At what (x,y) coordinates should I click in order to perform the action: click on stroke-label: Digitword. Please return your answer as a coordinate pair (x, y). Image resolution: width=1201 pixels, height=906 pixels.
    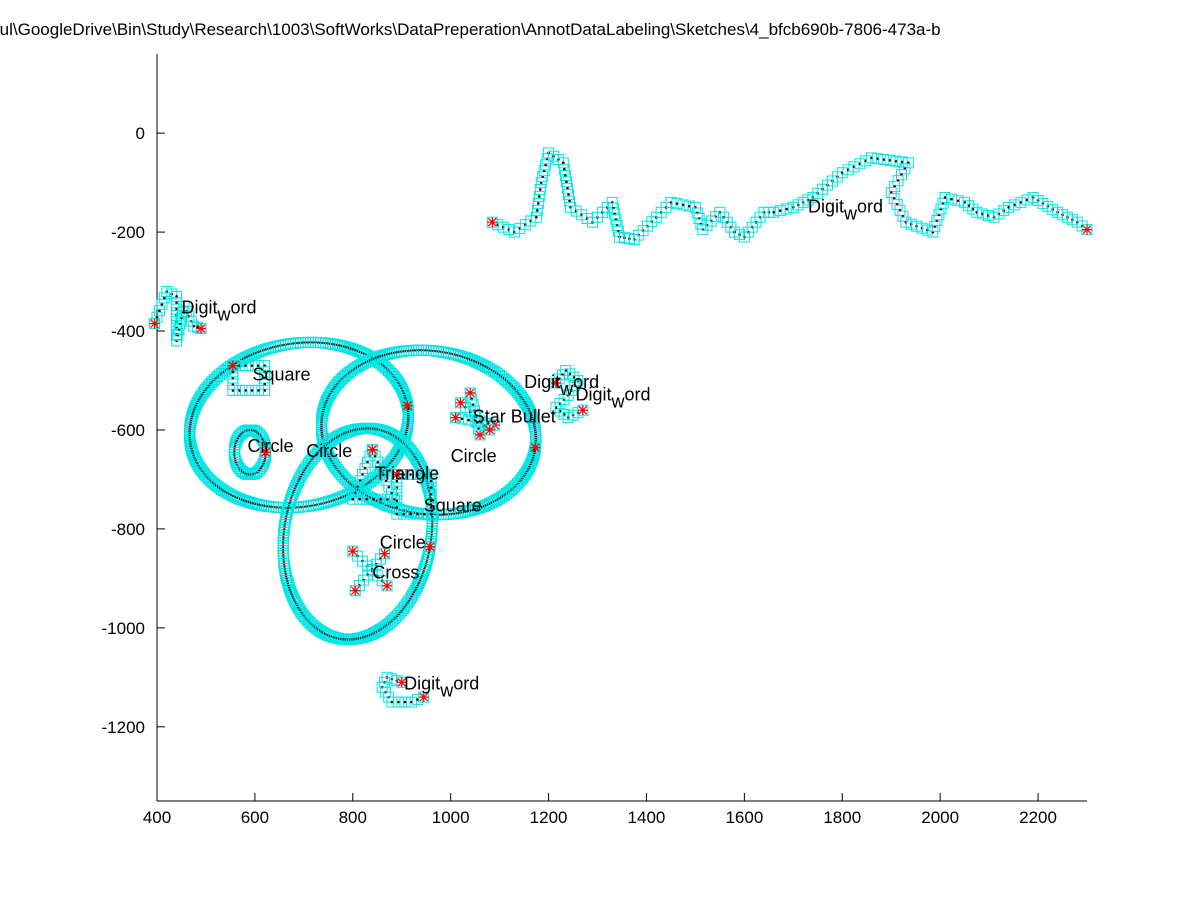
    Looking at the image, I should click on (561, 385).